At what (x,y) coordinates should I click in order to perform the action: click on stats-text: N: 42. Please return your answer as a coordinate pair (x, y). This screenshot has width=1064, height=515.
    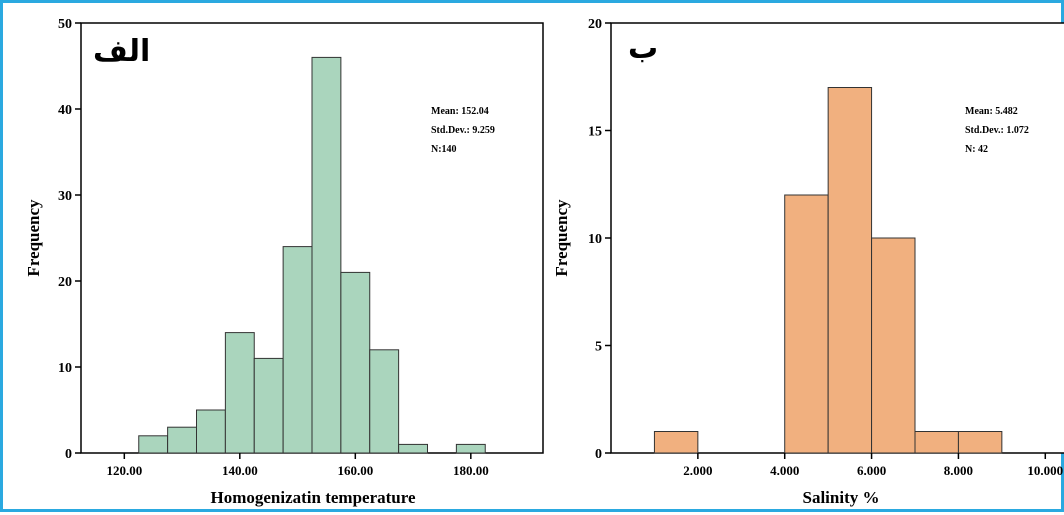
    Looking at the image, I should click on (976, 149).